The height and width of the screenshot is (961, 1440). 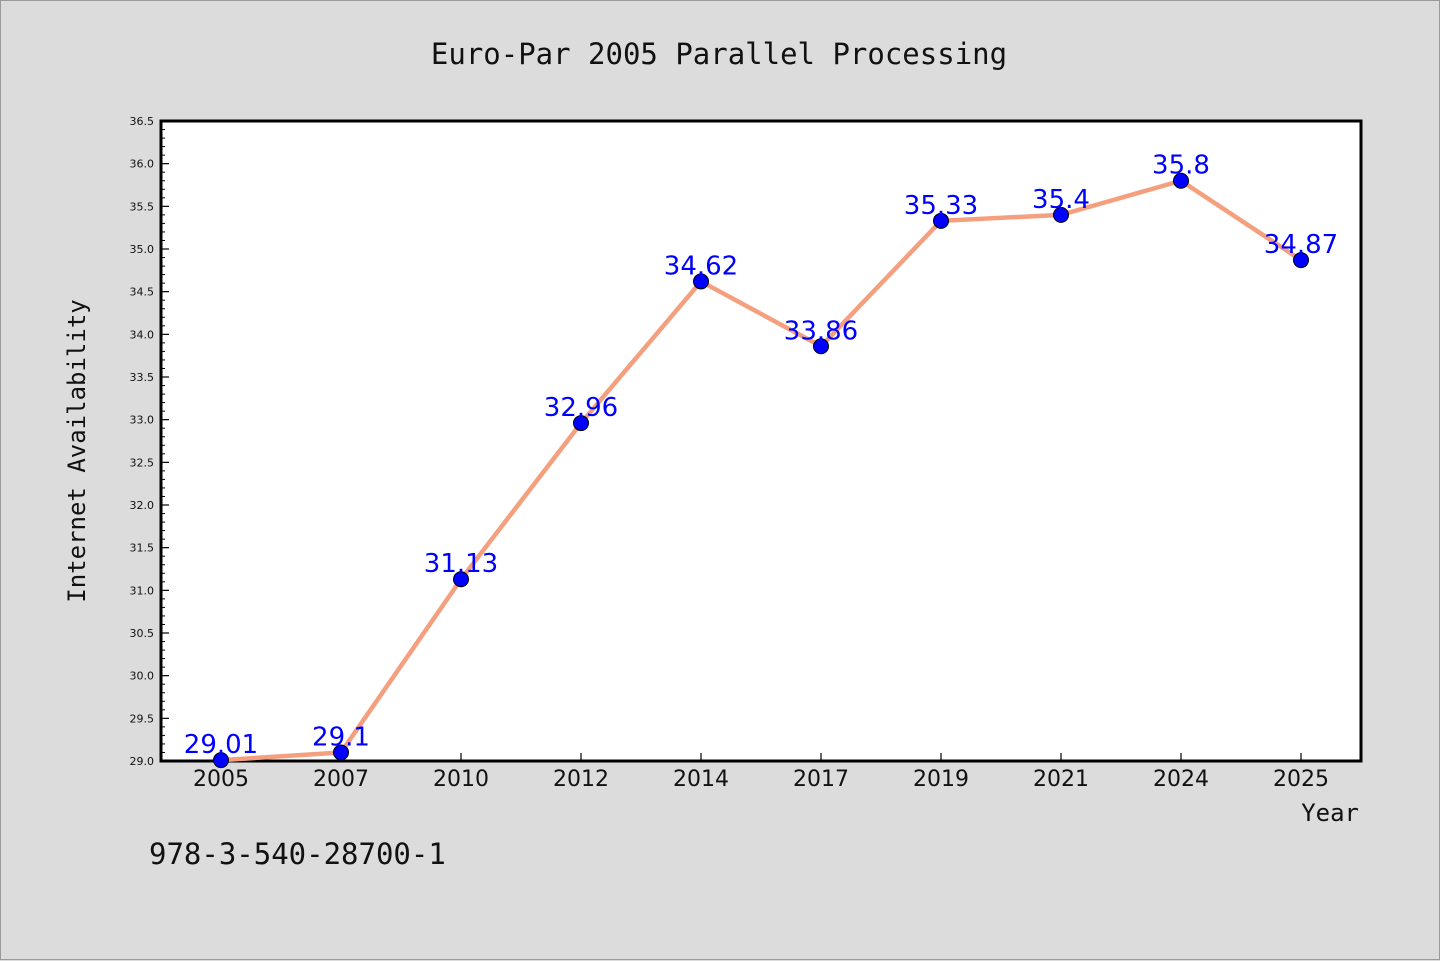 I want to click on chart-title: Euro-Par 2005 Parallel Processing, so click(x=719, y=54).